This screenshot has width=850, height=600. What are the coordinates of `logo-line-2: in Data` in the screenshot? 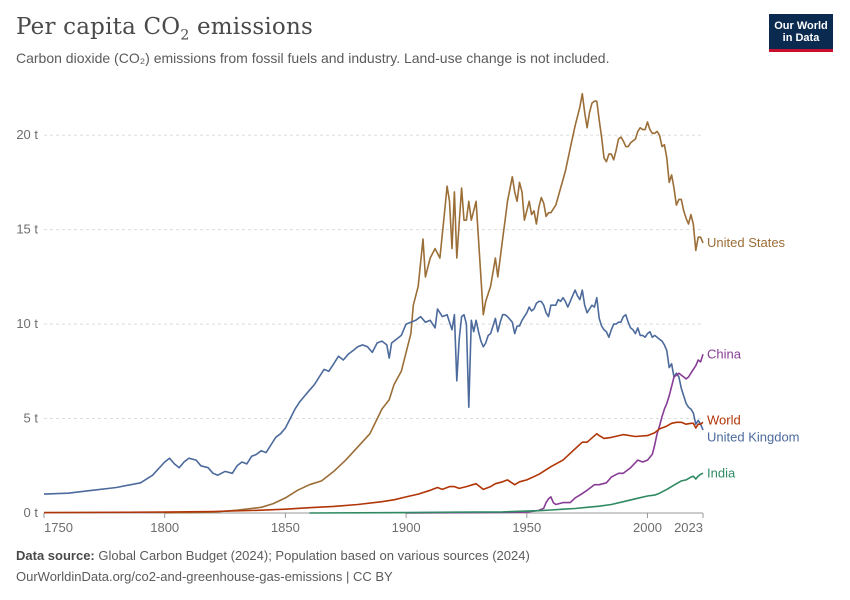 It's located at (801, 38).